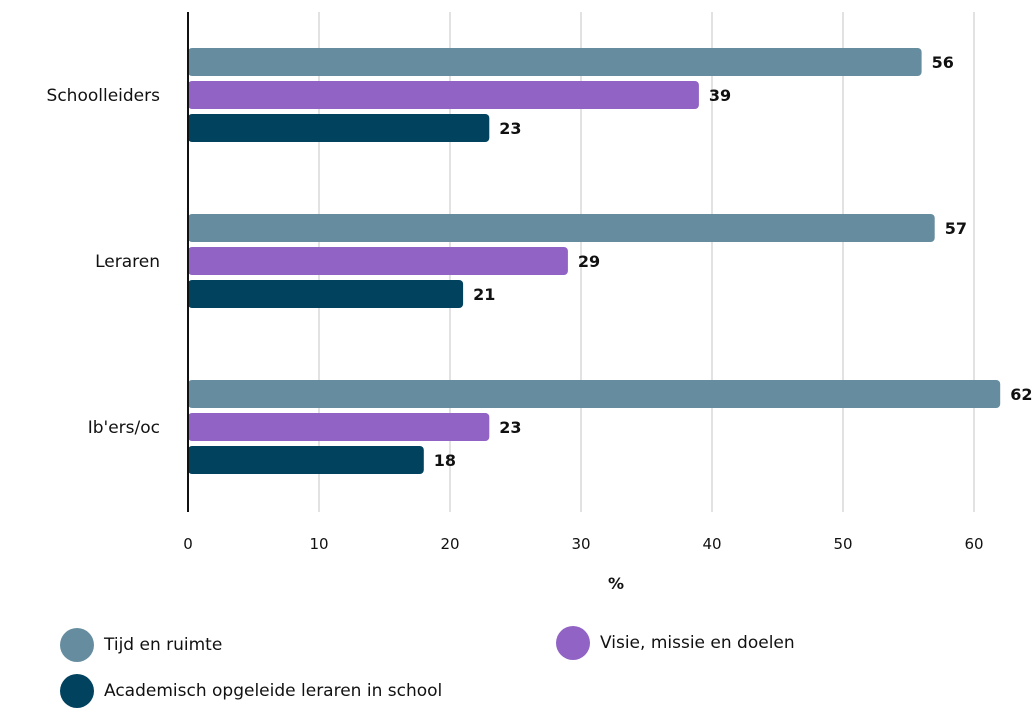 The height and width of the screenshot is (708, 1034). I want to click on data-label: 62, so click(1021, 394).